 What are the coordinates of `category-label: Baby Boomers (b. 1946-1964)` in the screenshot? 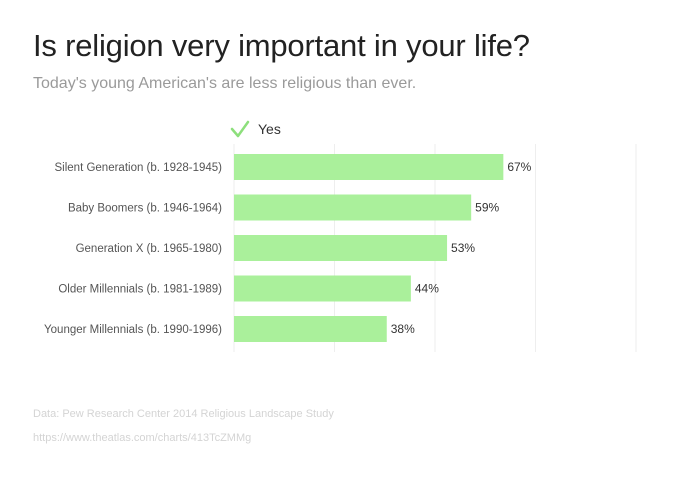 It's located at (145, 209).